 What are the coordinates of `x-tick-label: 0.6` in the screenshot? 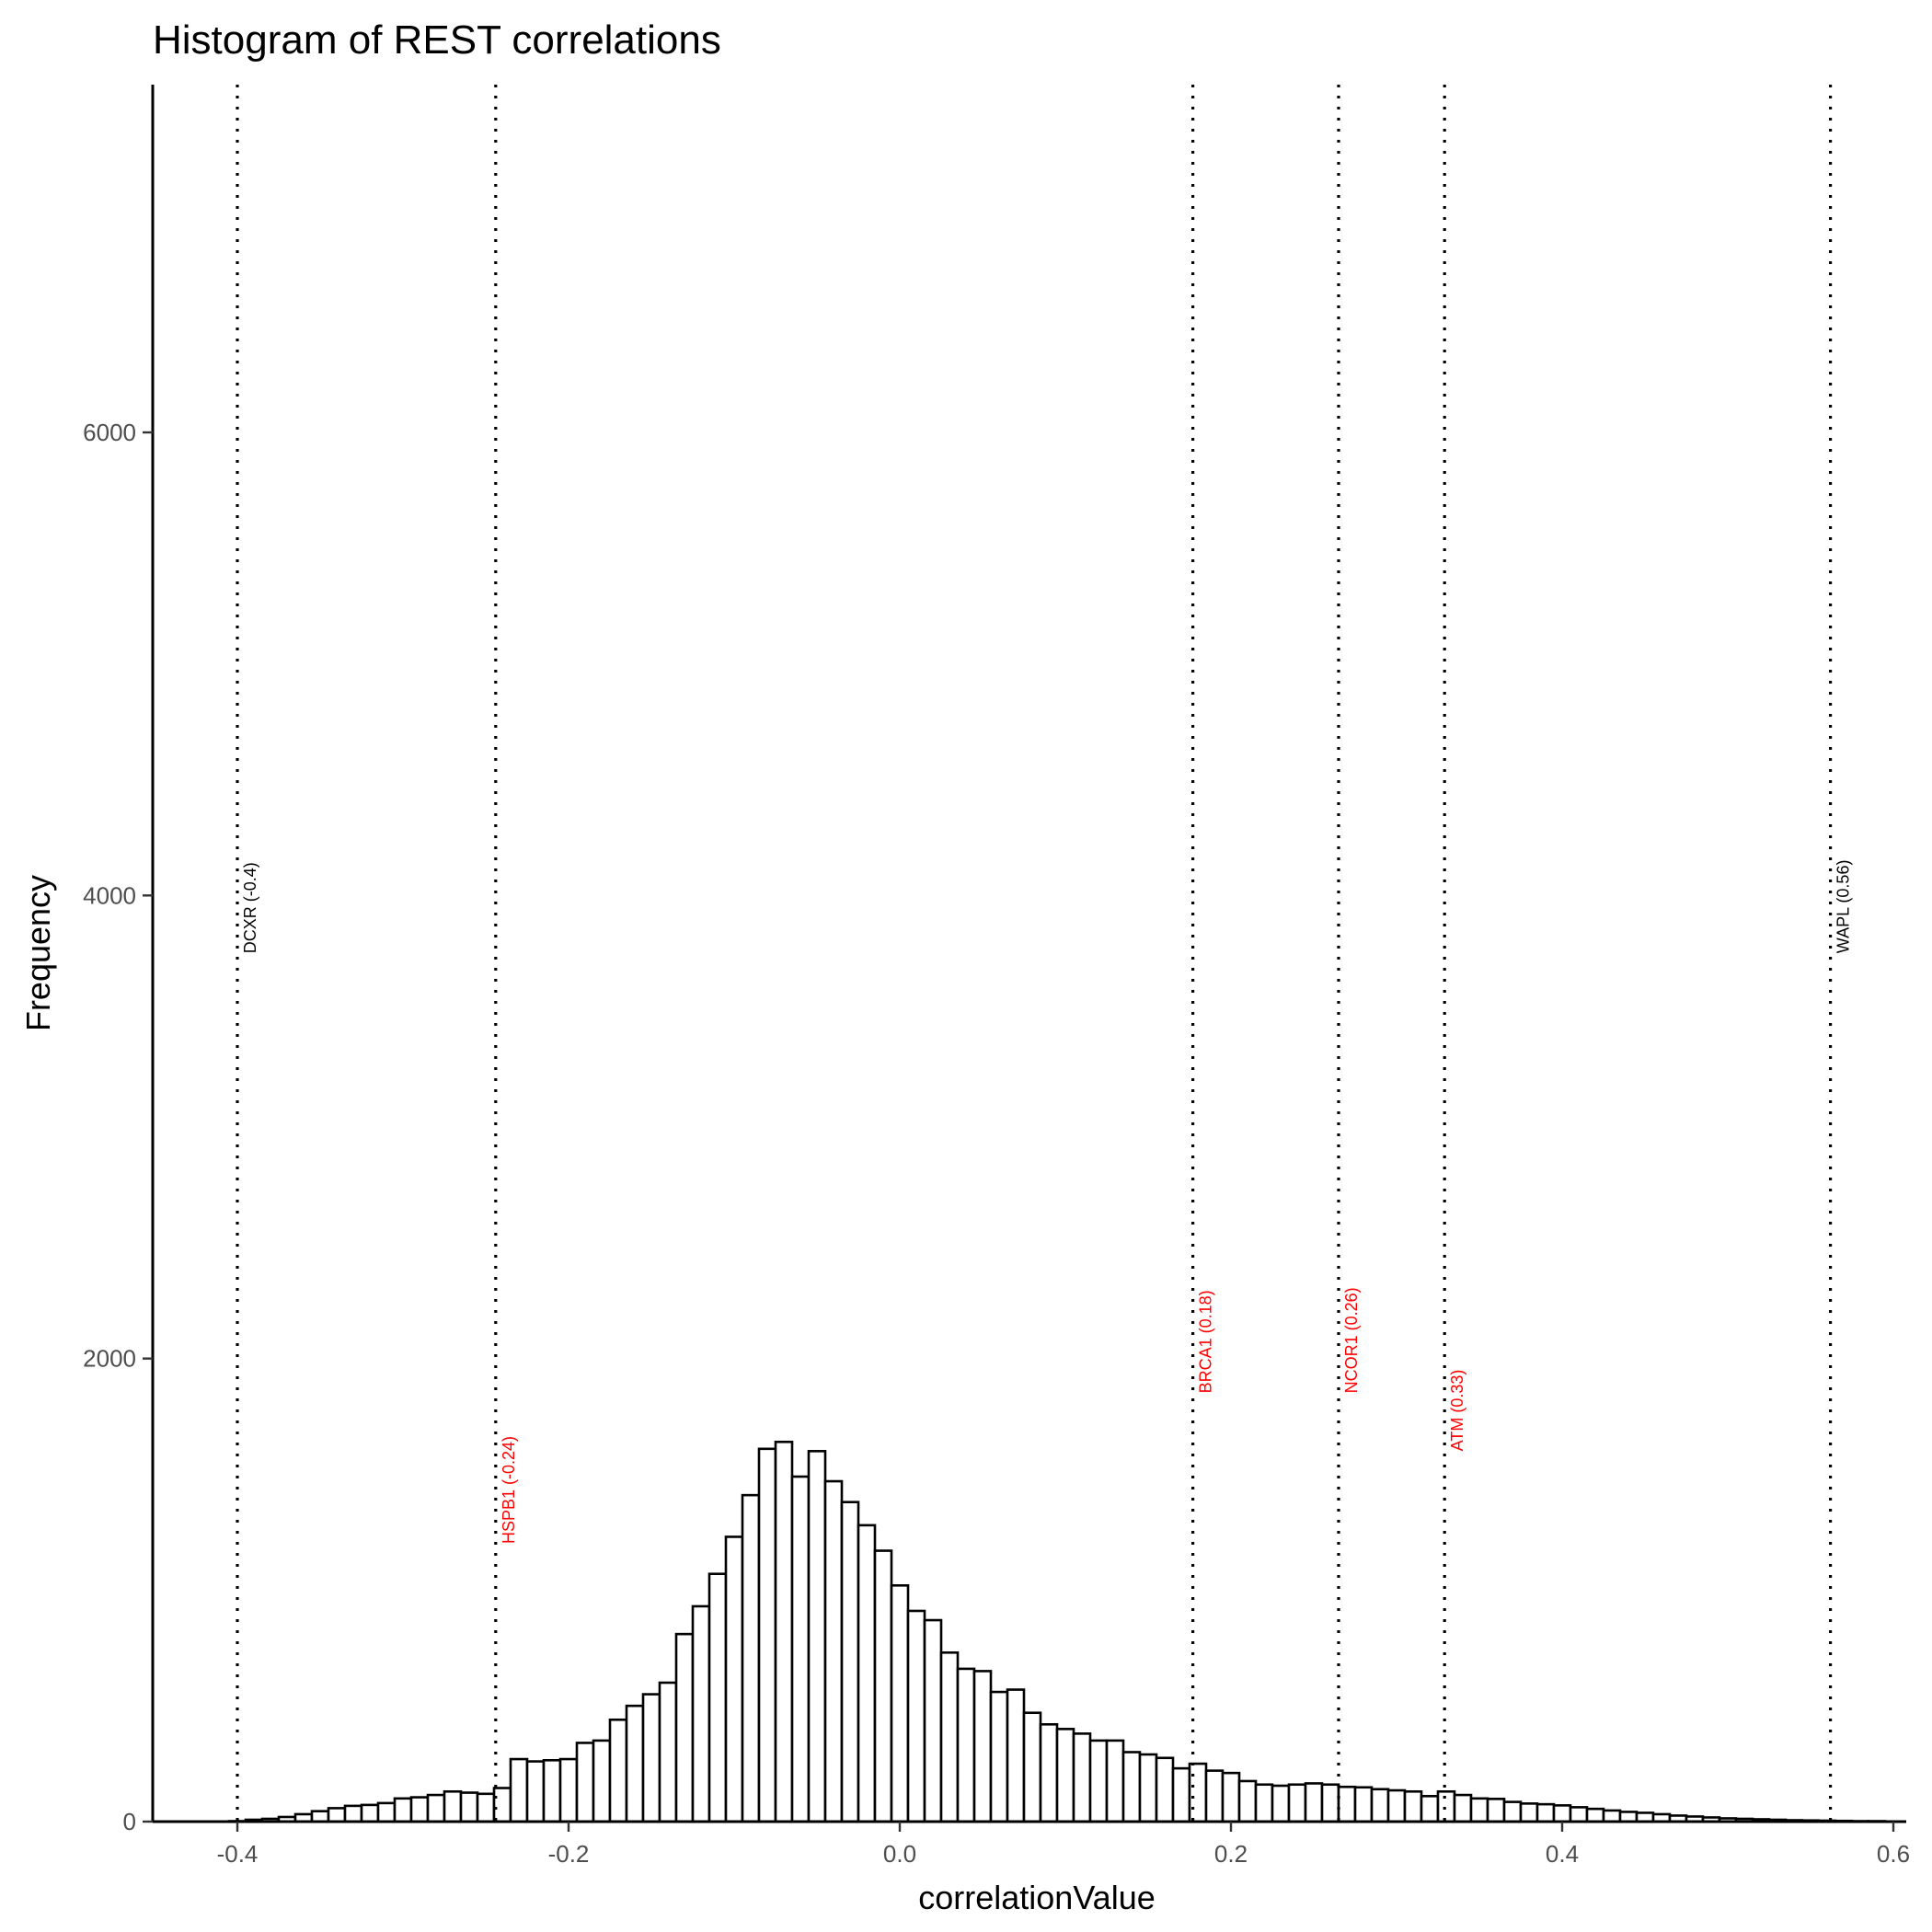 It's located at (1893, 1854).